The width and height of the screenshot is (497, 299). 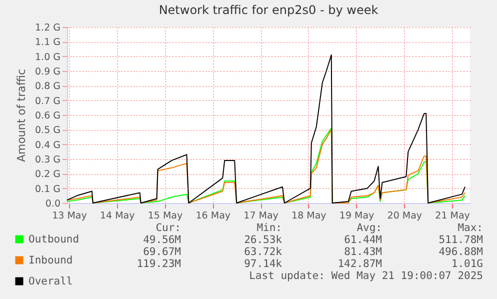 What do you see at coordinates (47, 160) in the screenshot?
I see `y-tick-label: 0.3 G` at bounding box center [47, 160].